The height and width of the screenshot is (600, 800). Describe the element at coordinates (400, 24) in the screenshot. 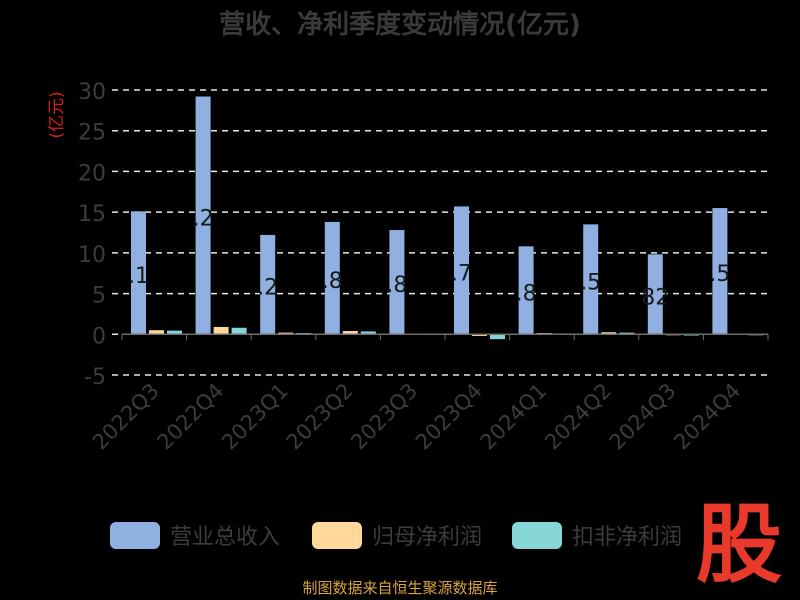

I see `chart-title: 营收、净利季度变动情况(亿元)` at that location.